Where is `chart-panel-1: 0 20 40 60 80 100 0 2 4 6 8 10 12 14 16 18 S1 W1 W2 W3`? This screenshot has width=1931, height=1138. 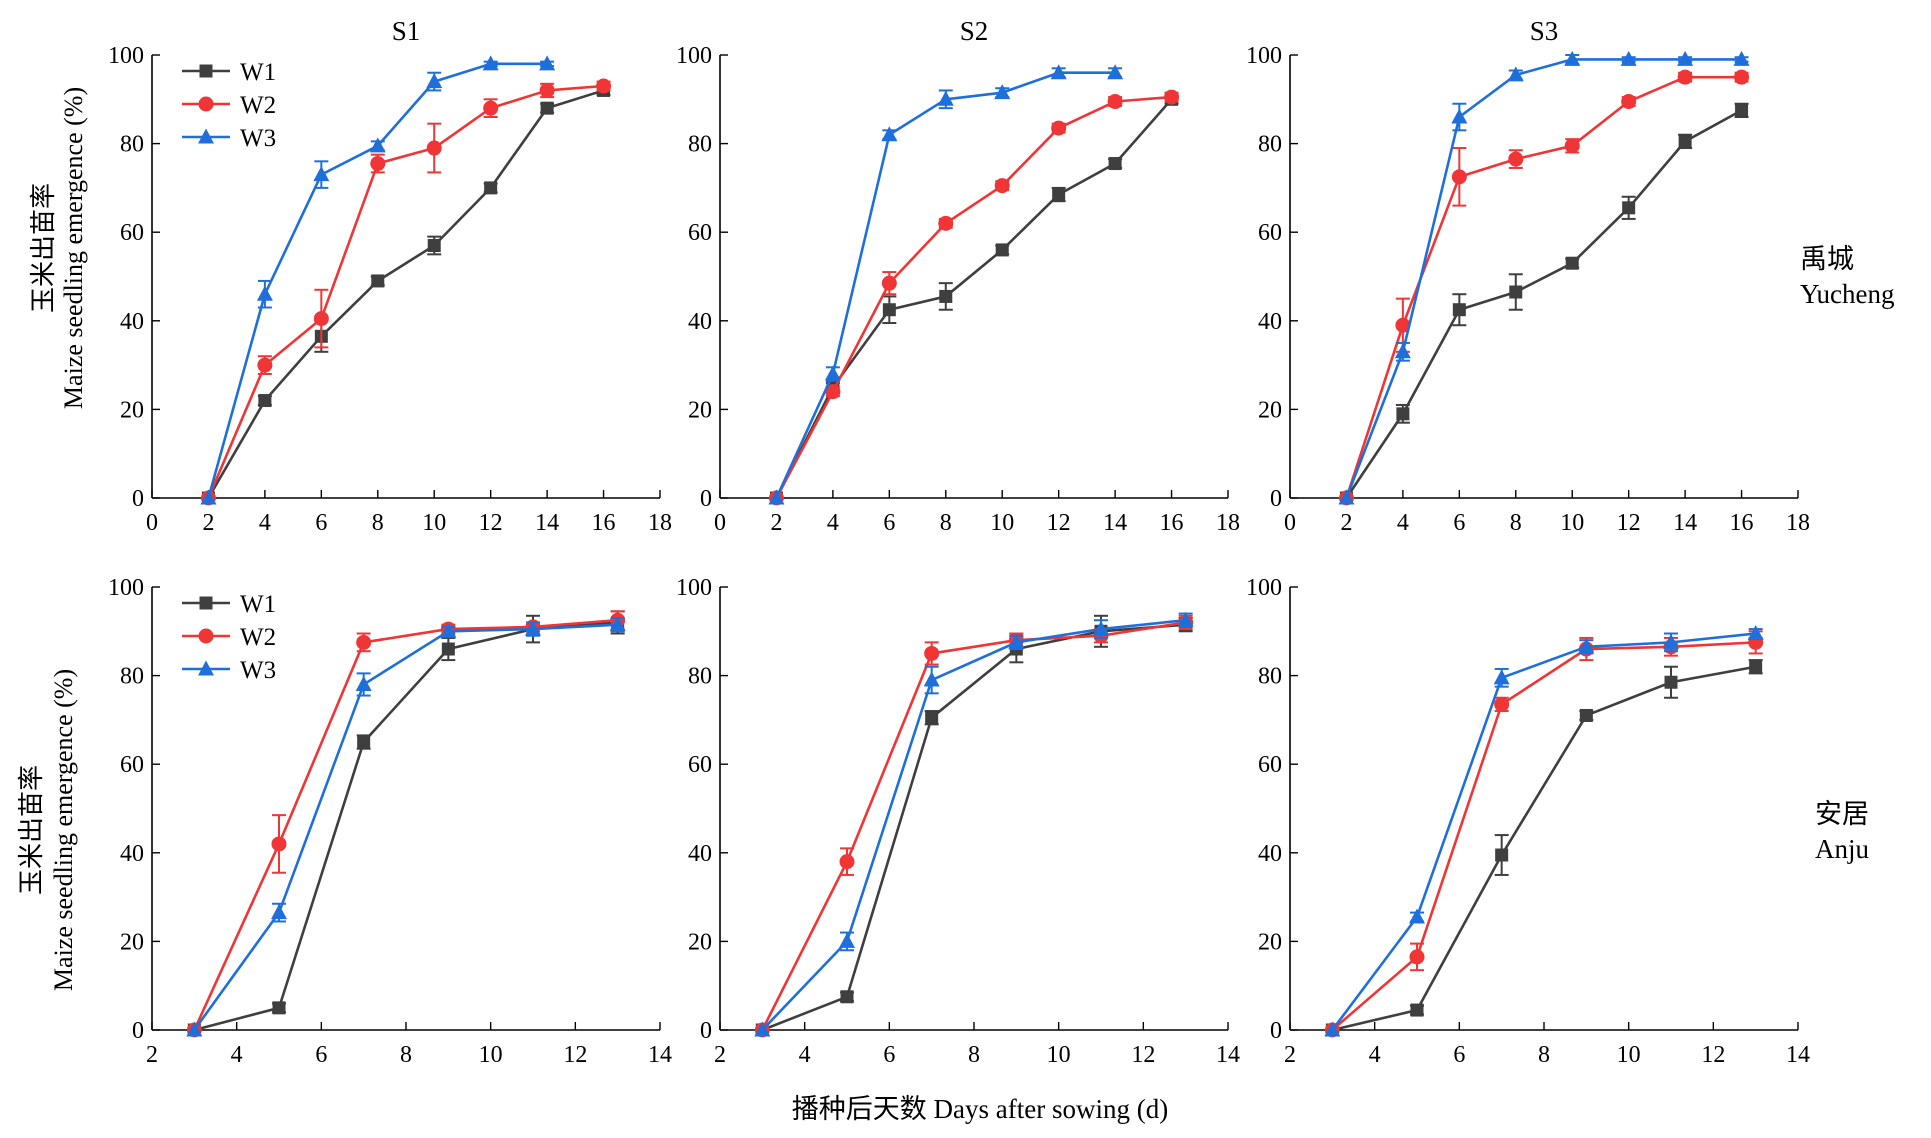 chart-panel-1: 0 20 40 60 80 100 0 2 4 6 8 10 12 14 16 18 S1 W1 W2 W3 is located at coordinates (390, 276).